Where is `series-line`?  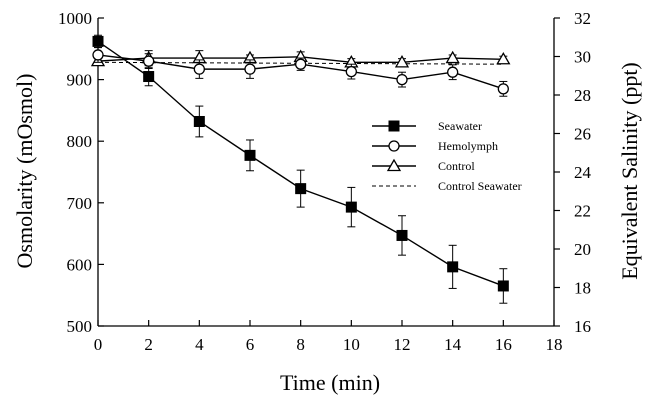 series-line is located at coordinates (300, 63).